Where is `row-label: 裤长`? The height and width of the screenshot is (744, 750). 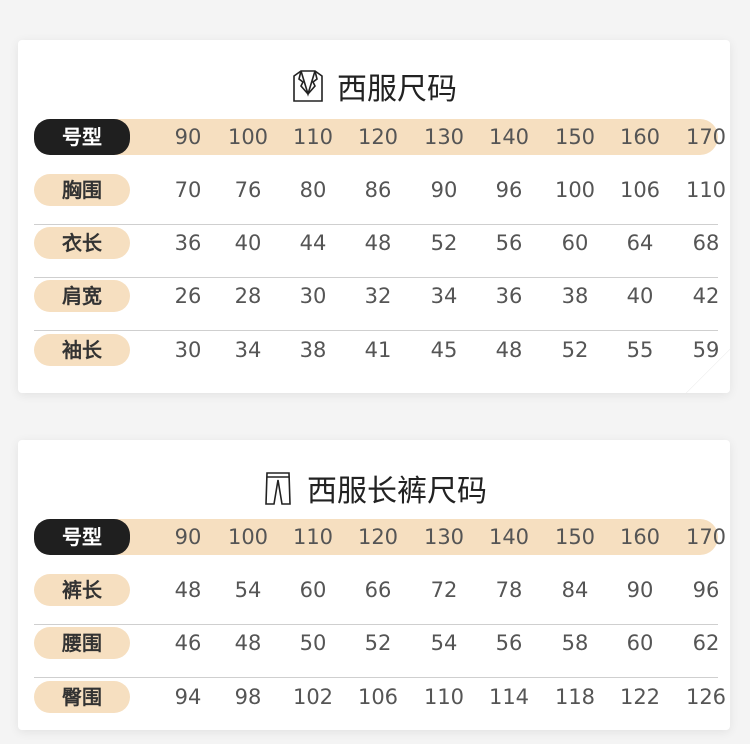 row-label: 裤长 is located at coordinates (82, 590).